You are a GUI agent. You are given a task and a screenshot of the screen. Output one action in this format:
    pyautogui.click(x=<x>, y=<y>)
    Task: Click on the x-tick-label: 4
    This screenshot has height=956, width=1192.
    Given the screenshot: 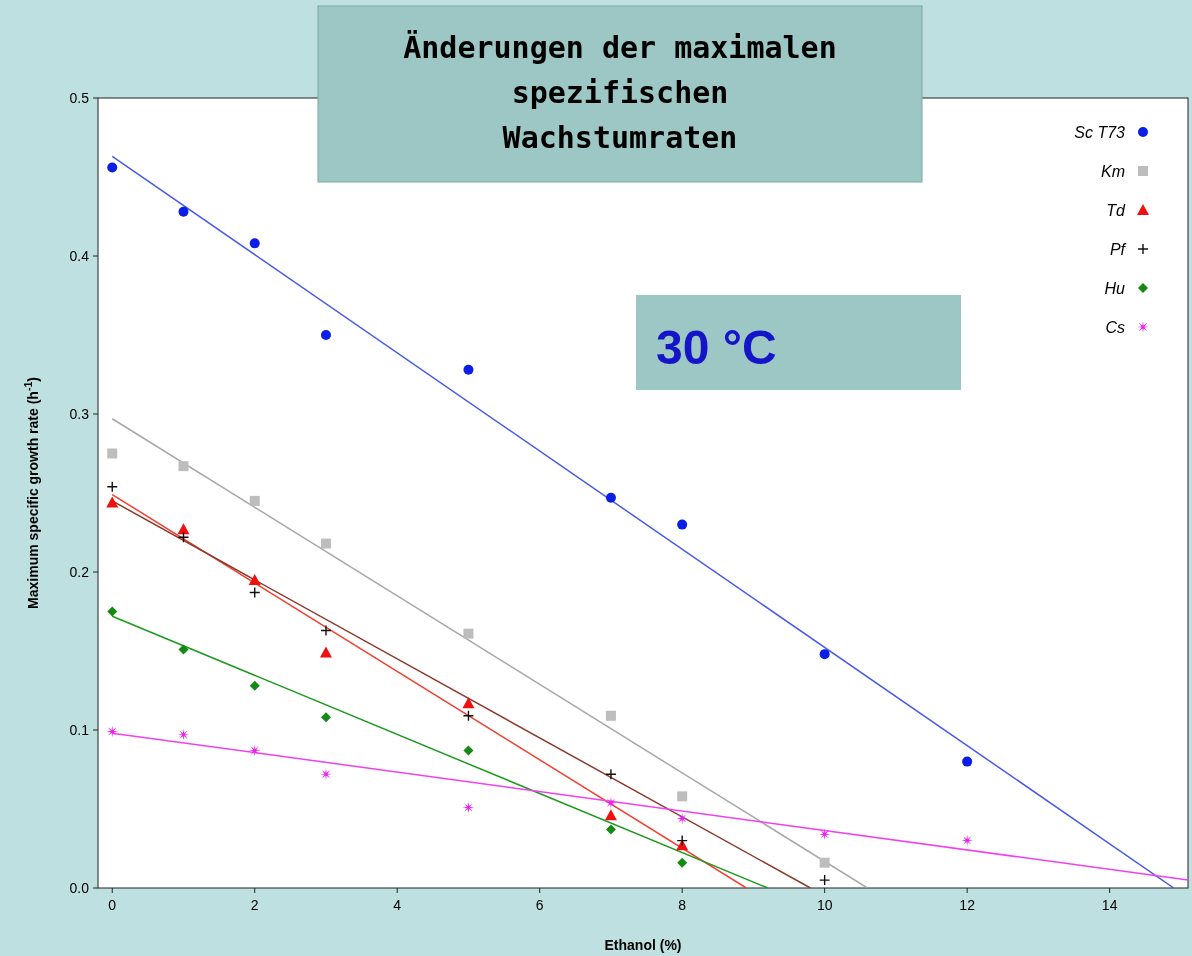 What is the action you would take?
    pyautogui.click(x=397, y=905)
    